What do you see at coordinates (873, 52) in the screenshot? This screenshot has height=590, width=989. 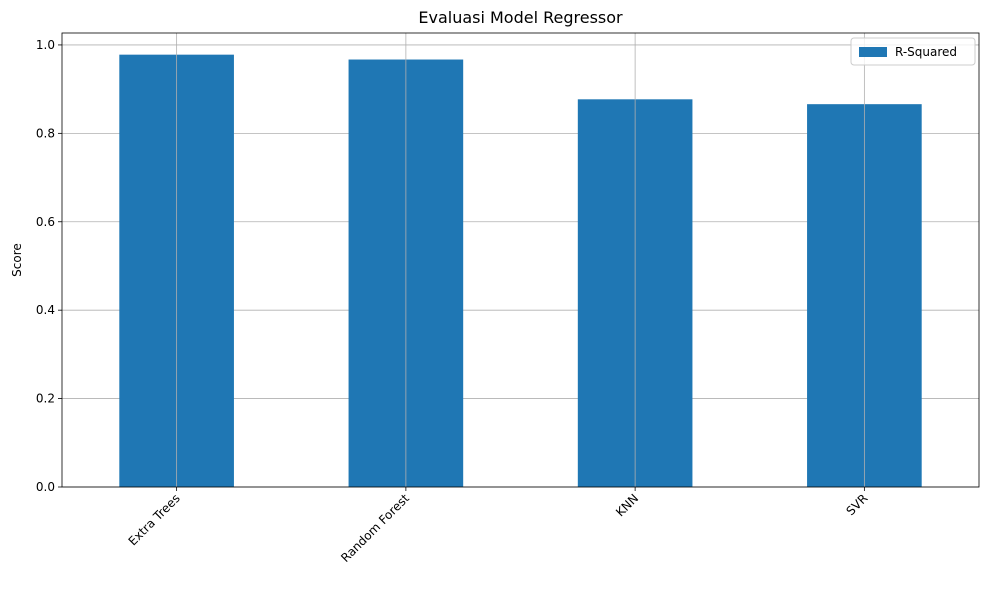 I see `legend-swatch` at bounding box center [873, 52].